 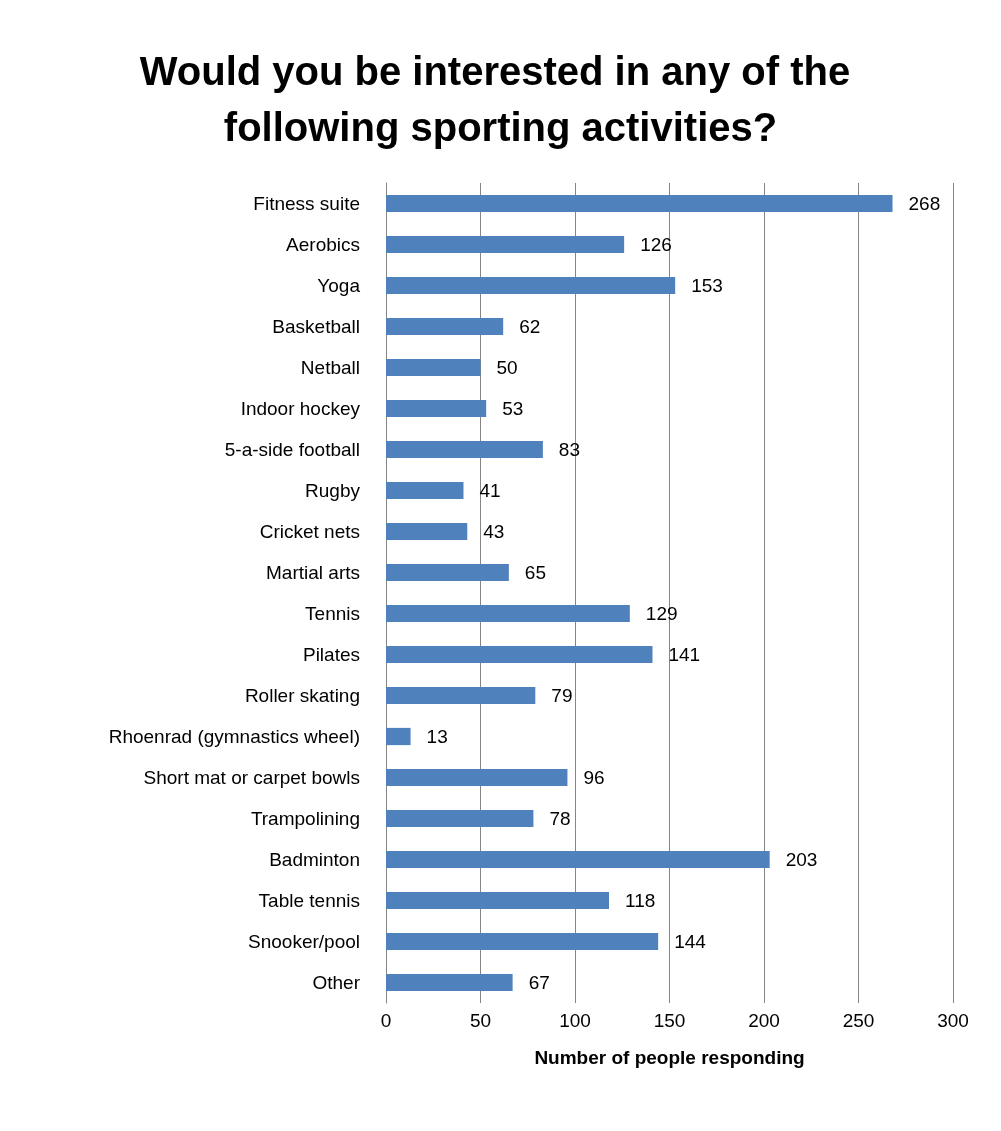 What do you see at coordinates (292, 449) in the screenshot?
I see `y-tick-label: 5-a-side football` at bounding box center [292, 449].